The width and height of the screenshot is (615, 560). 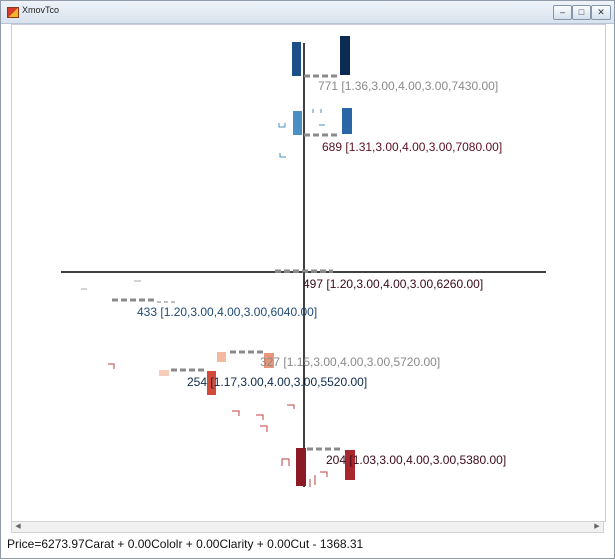 What do you see at coordinates (41, 10) in the screenshot?
I see `window-title: XmovTco` at bounding box center [41, 10].